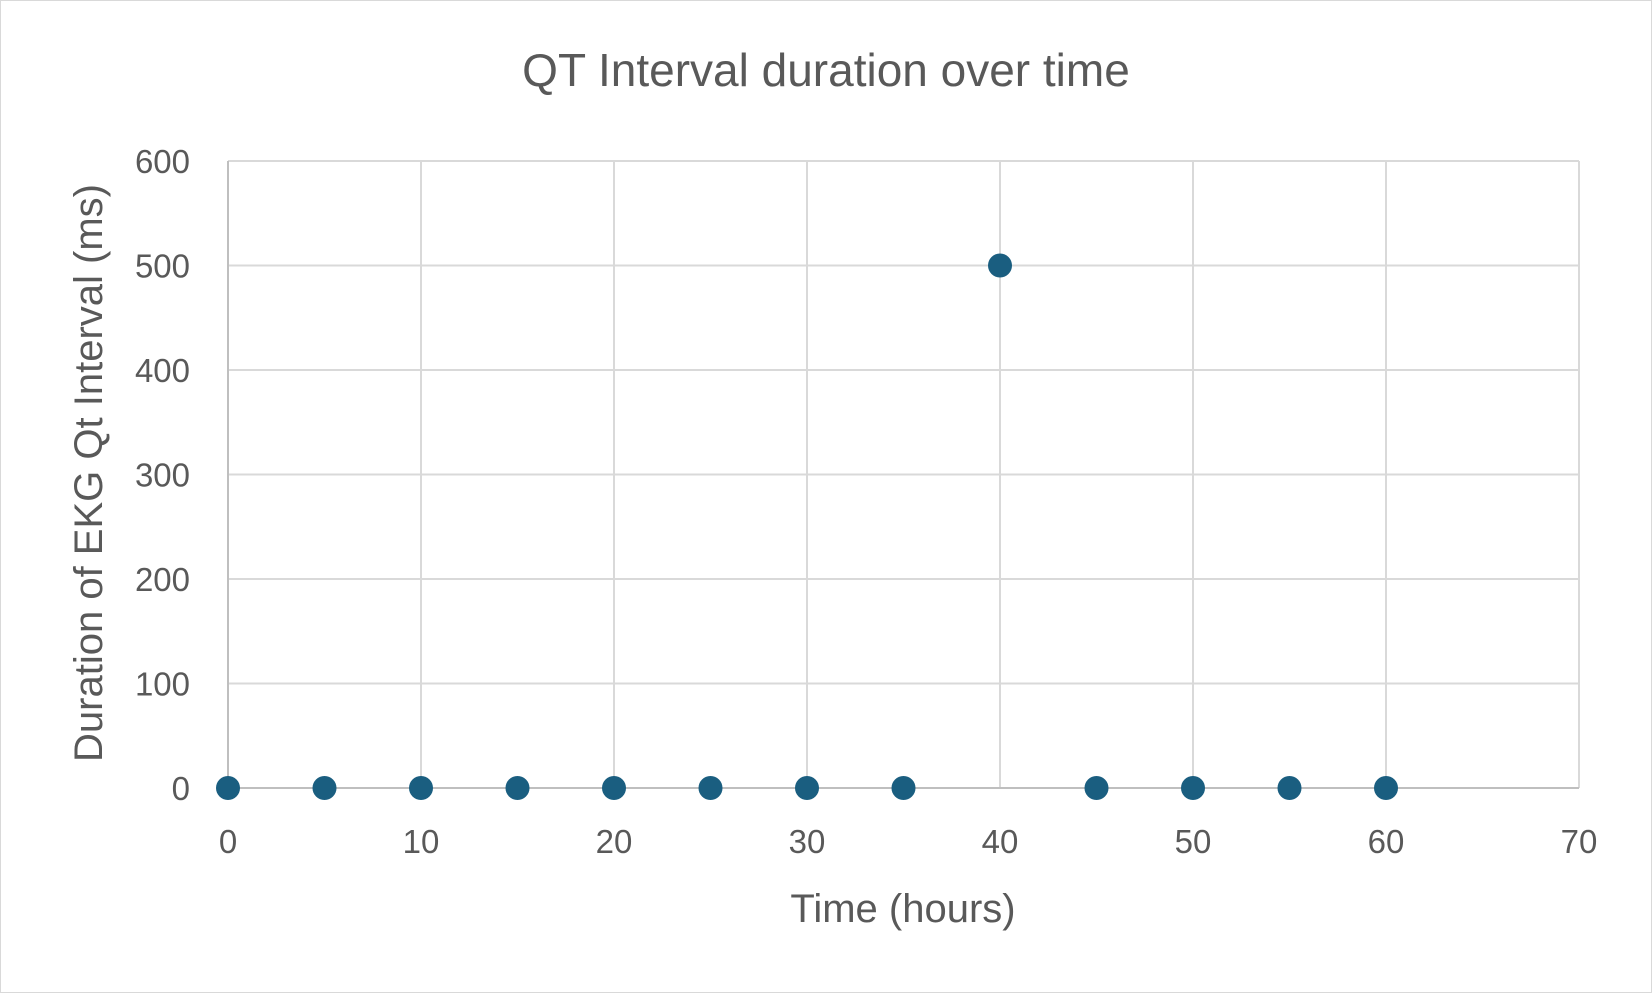  Describe the element at coordinates (162, 475) in the screenshot. I see `y-tick-label: 300` at that location.